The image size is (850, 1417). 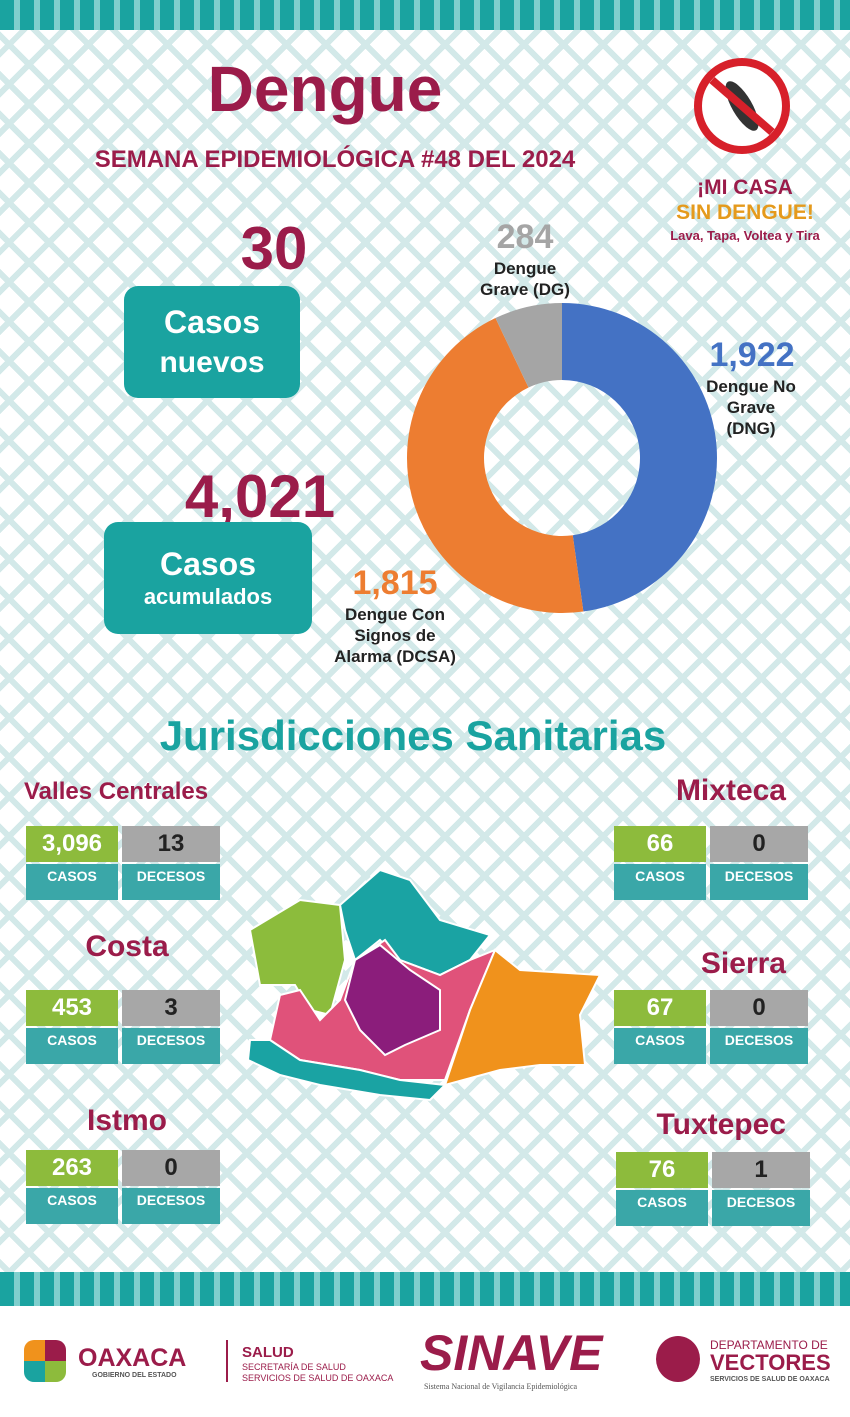 I want to click on jurisdiction-name: Costa, so click(x=127, y=946).